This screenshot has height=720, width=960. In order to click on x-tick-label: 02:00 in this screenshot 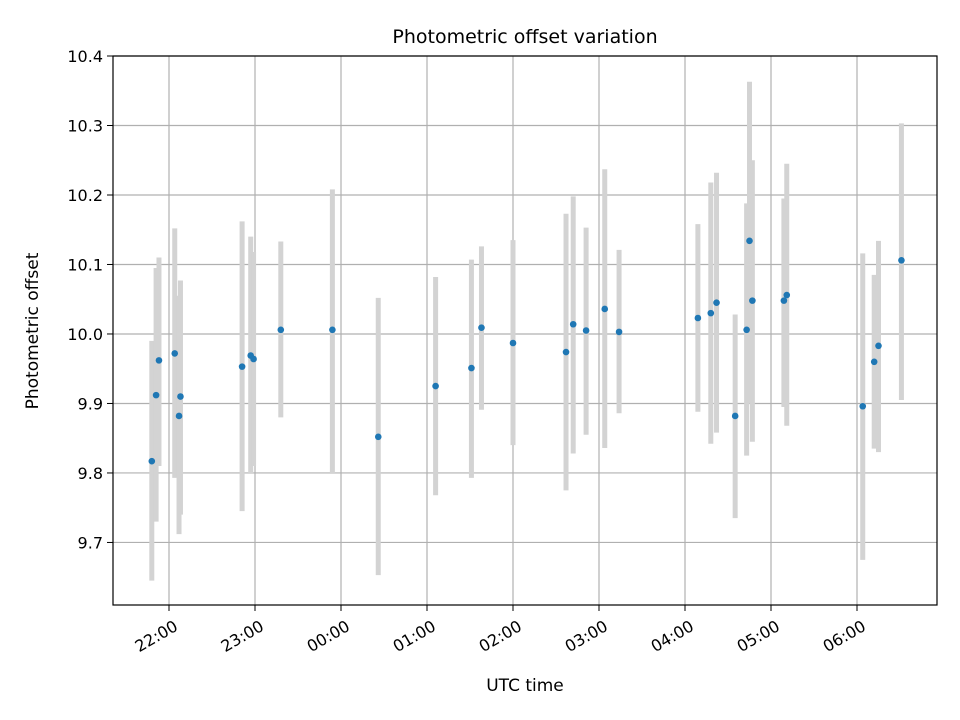, I will do `click(500, 636)`.